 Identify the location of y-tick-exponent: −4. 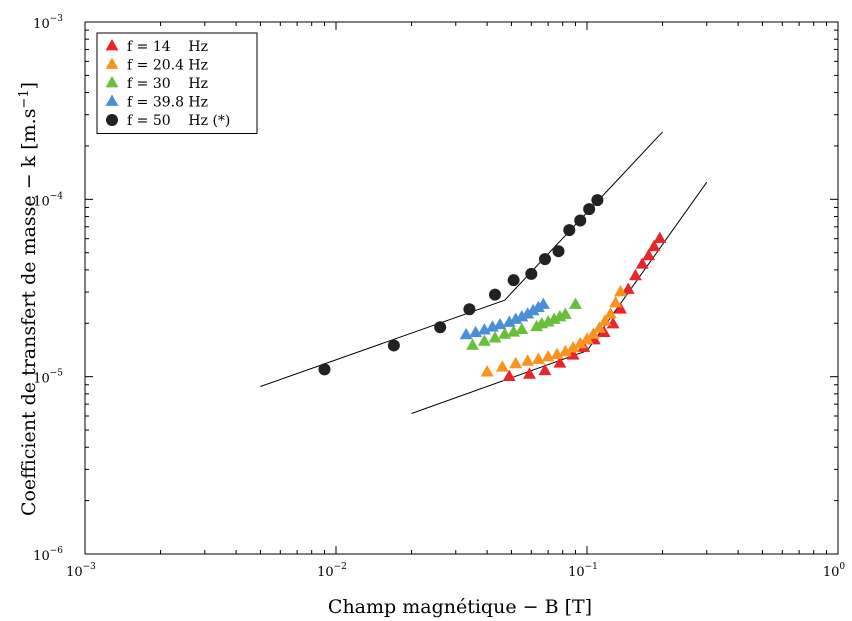
(57, 196).